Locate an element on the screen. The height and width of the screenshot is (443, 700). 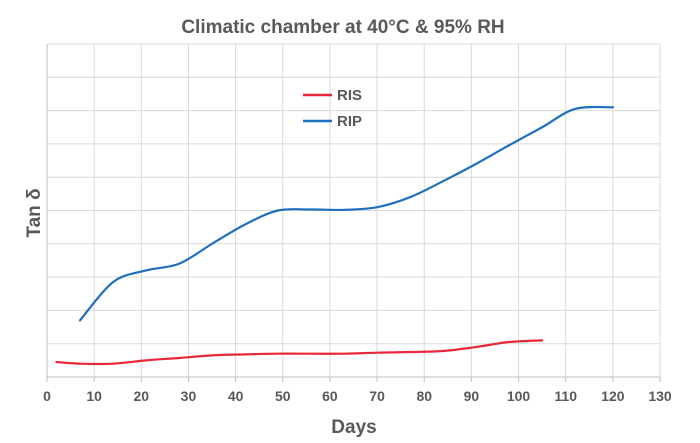
series-line-ris is located at coordinates (299, 352).